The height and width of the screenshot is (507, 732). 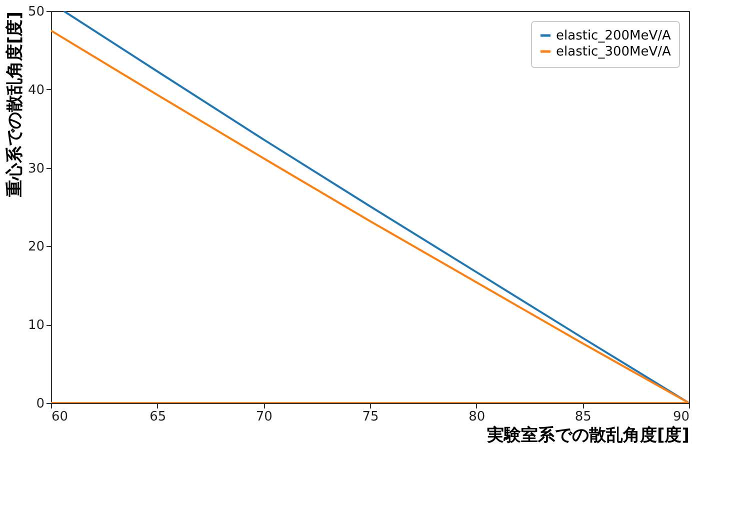 What do you see at coordinates (36, 326) in the screenshot?
I see `y-tick-label: 10` at bounding box center [36, 326].